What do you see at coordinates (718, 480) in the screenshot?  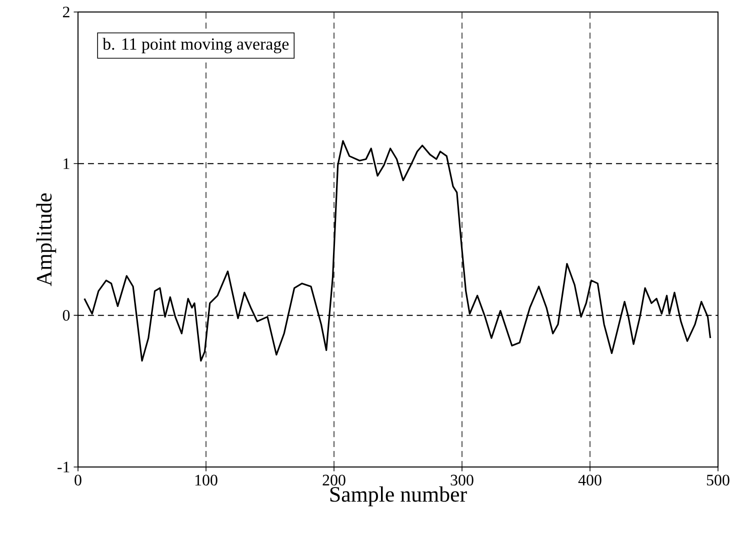 I see `x-tick-label: 500` at bounding box center [718, 480].